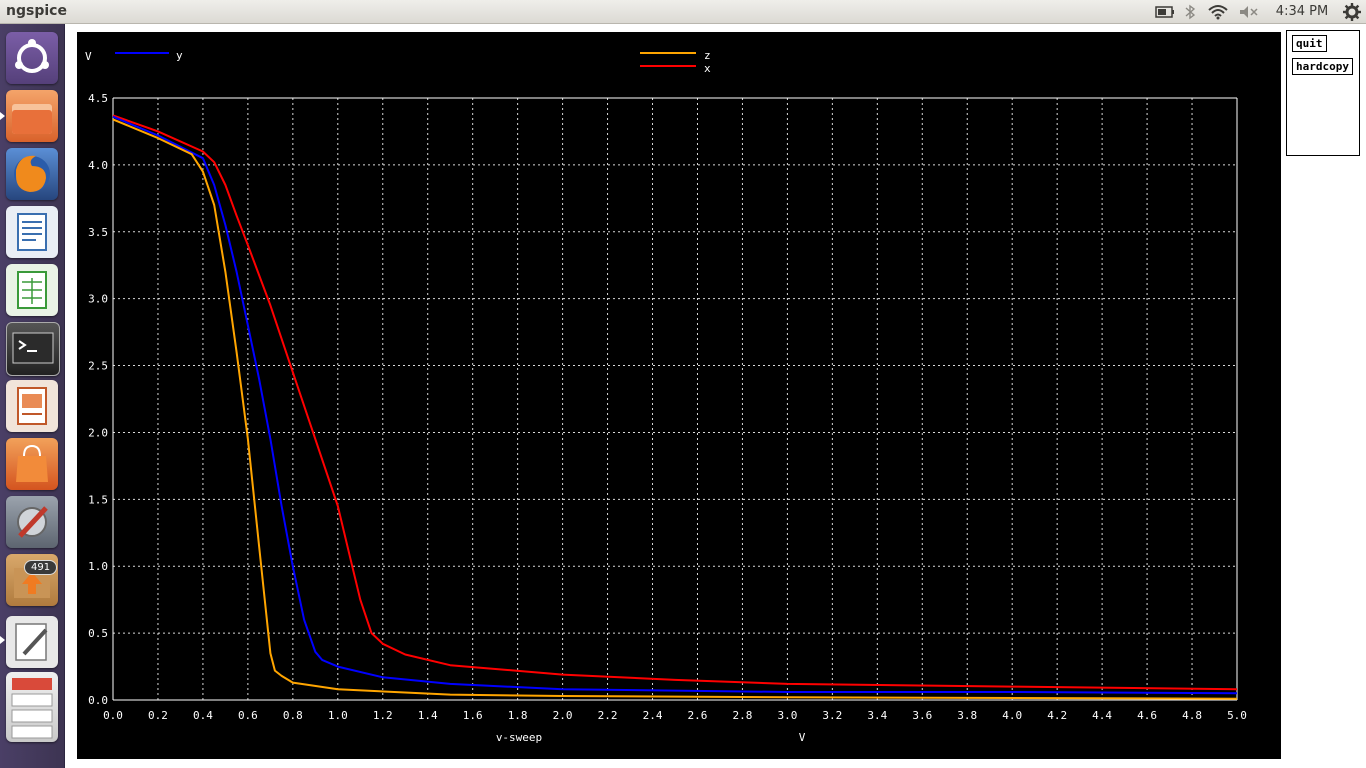 The image size is (1366, 768). I want to click on app-title: ngspice, so click(36, 11).